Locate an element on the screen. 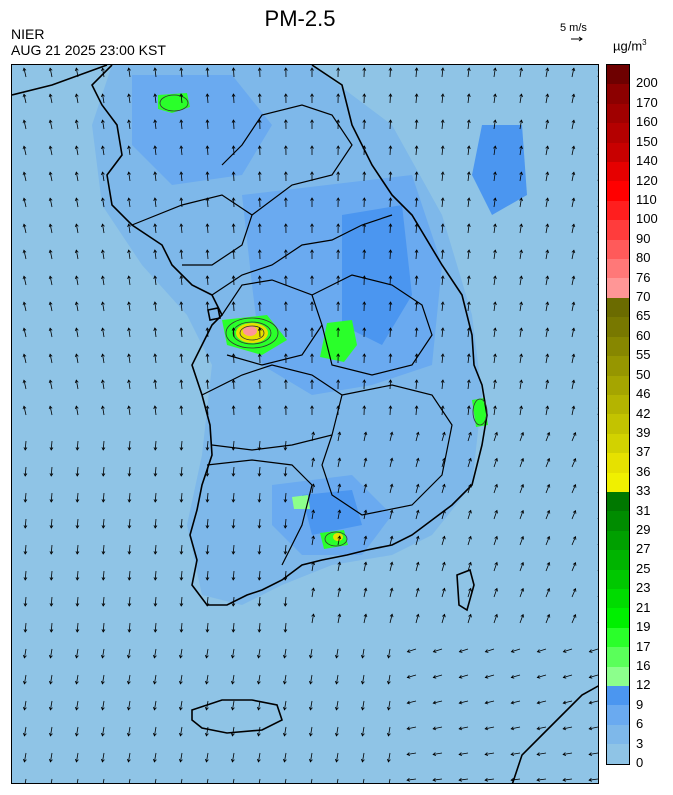  legend-tick-label: 160 is located at coordinates (647, 122).